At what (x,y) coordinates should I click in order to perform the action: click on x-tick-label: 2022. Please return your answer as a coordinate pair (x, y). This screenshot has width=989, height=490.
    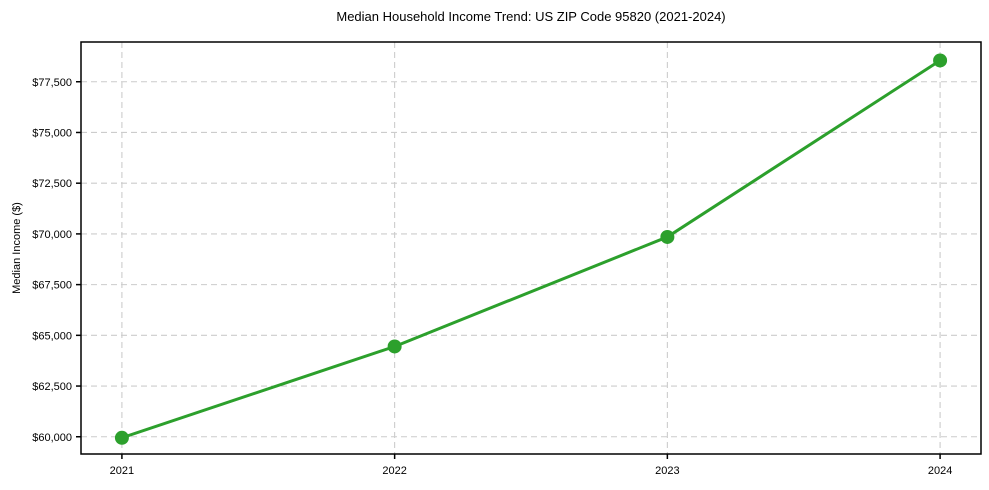
    Looking at the image, I should click on (394, 471).